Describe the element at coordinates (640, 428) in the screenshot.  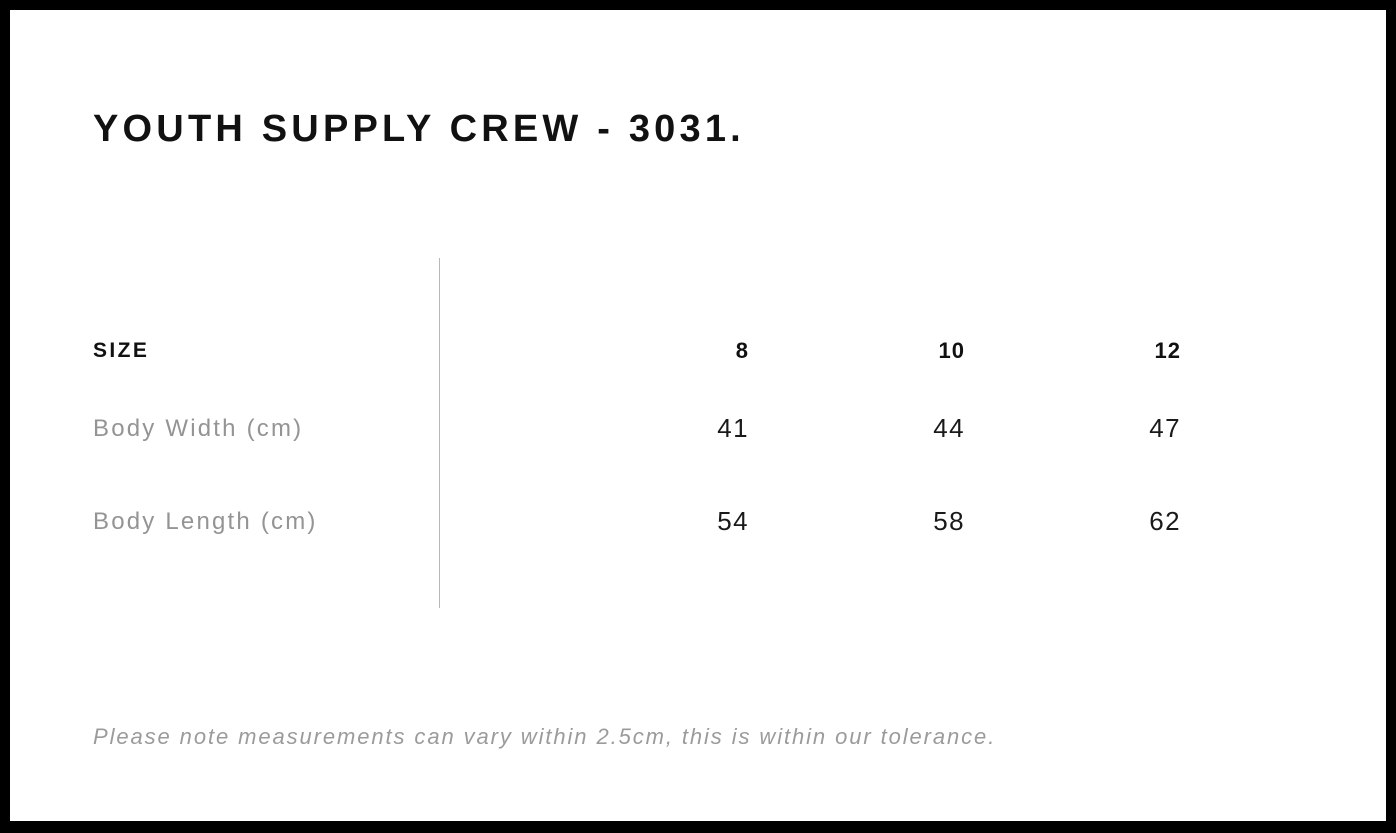
I see `table-row: Body Width (cm) 41 44 47` at that location.